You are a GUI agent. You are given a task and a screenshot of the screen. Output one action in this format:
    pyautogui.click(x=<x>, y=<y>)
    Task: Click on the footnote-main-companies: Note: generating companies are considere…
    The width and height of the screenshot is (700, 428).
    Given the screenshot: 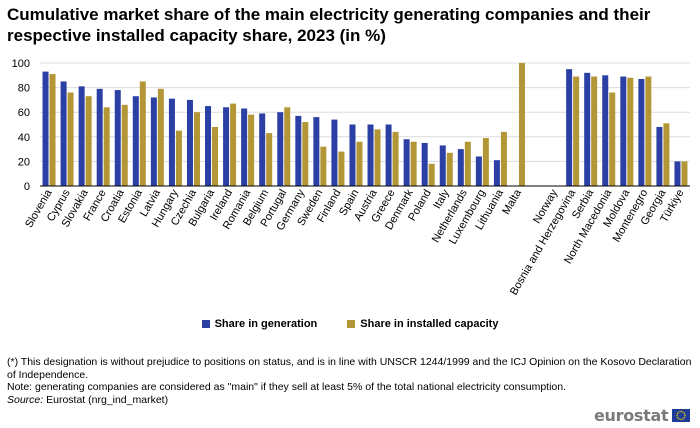 What is the action you would take?
    pyautogui.click(x=287, y=387)
    